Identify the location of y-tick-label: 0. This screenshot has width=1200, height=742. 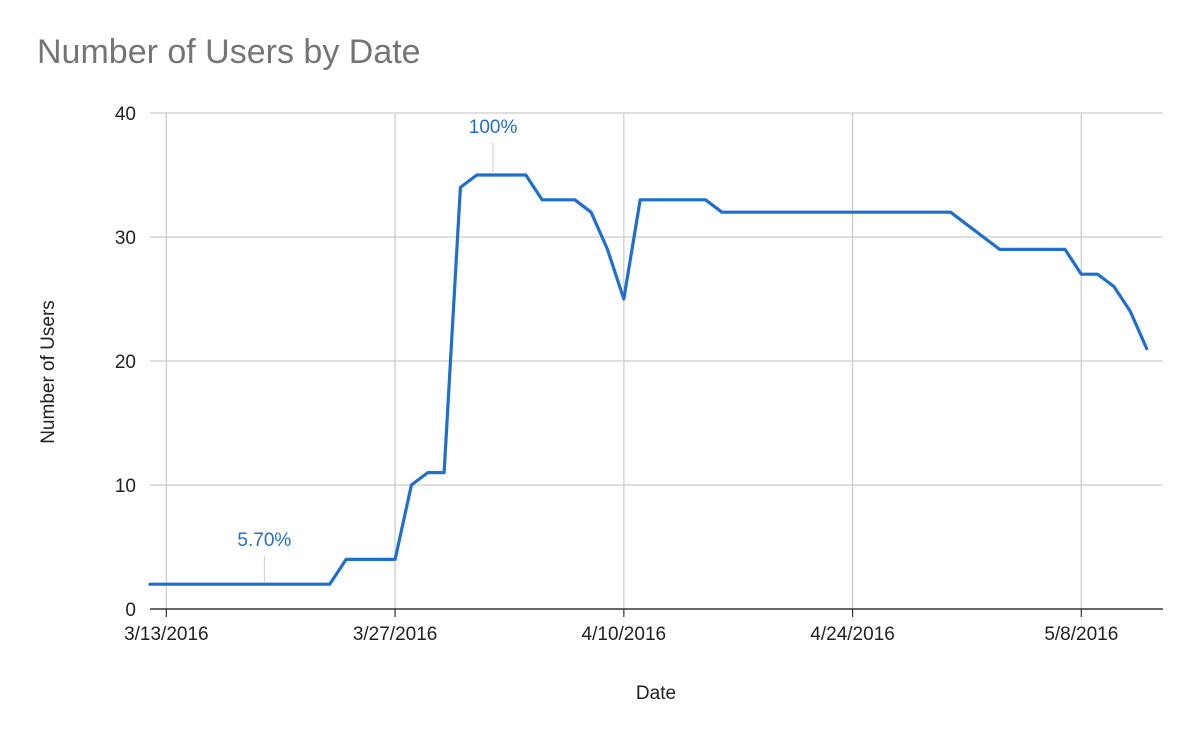
(130, 610).